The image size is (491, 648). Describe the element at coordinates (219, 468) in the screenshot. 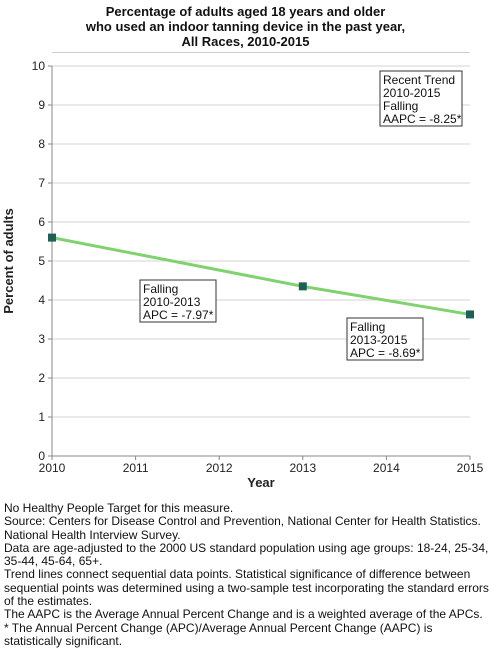

I see `x-tick-label: 2012` at that location.